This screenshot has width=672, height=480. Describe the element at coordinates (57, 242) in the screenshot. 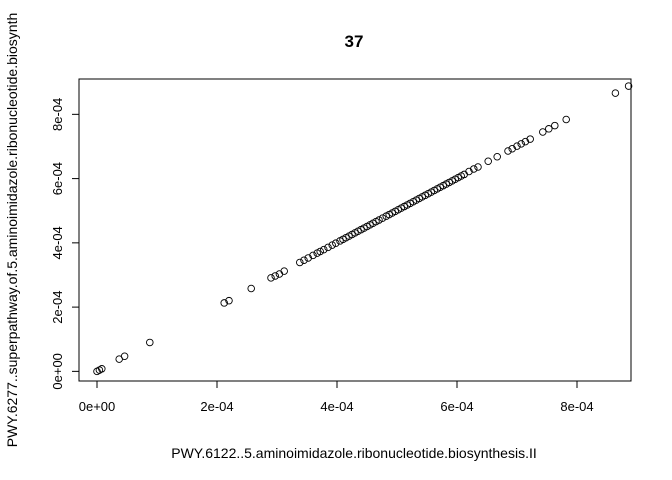

I see `y-tick-label: 4e-04` at that location.